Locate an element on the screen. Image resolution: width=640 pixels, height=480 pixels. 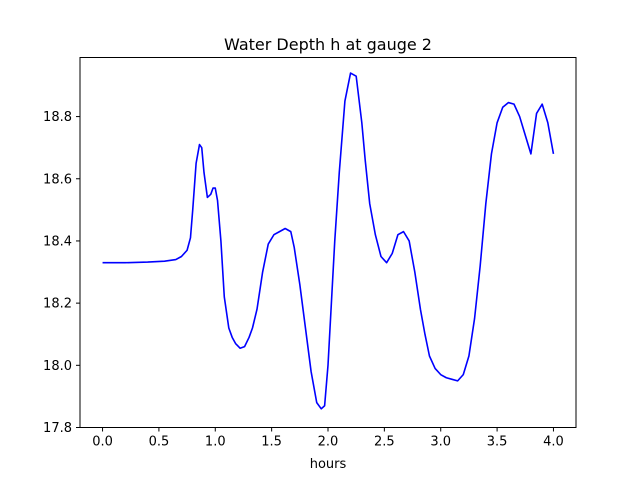
x-tick-label: 0.5 is located at coordinates (159, 442).